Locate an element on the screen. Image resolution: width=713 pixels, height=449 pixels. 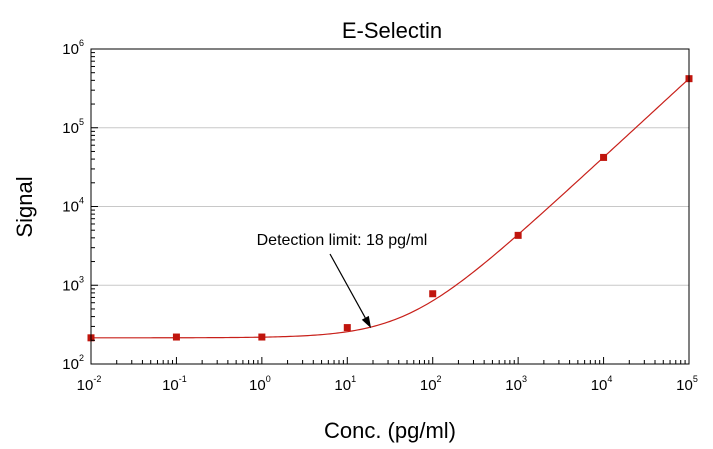
y-axis-label: Signal is located at coordinates (24, 206).